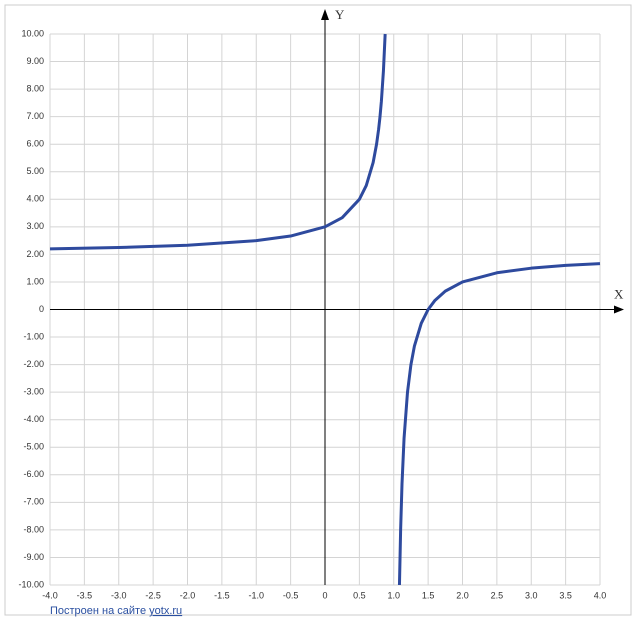  I want to click on x-tick-label: 0.5, so click(359, 595).